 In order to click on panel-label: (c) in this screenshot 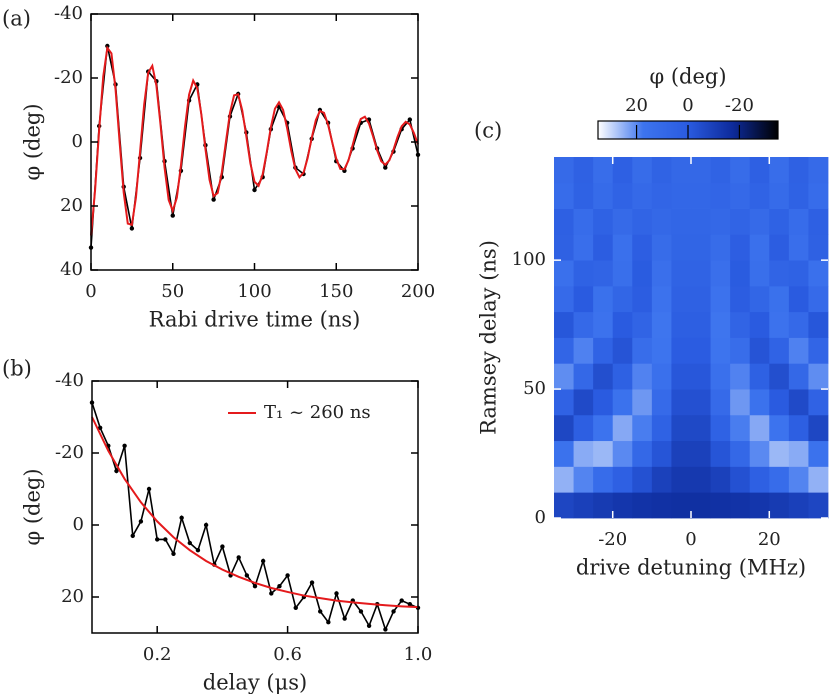, I will do `click(488, 131)`.